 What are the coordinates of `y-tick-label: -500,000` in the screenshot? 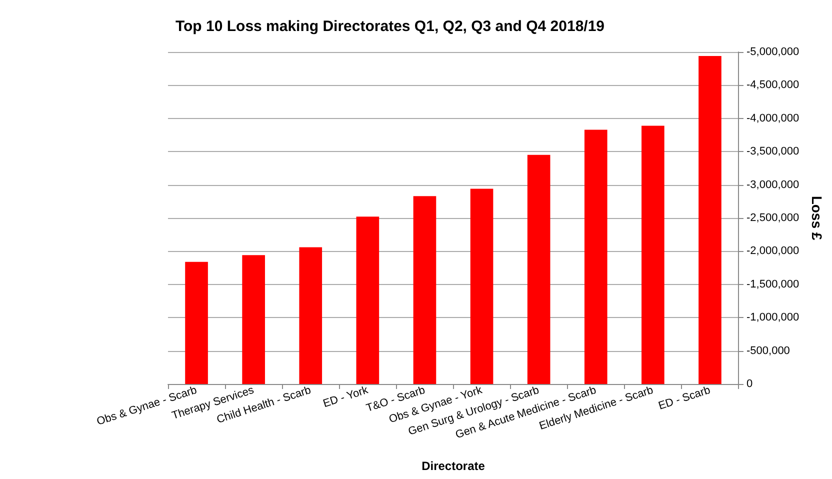 It's located at (768, 350).